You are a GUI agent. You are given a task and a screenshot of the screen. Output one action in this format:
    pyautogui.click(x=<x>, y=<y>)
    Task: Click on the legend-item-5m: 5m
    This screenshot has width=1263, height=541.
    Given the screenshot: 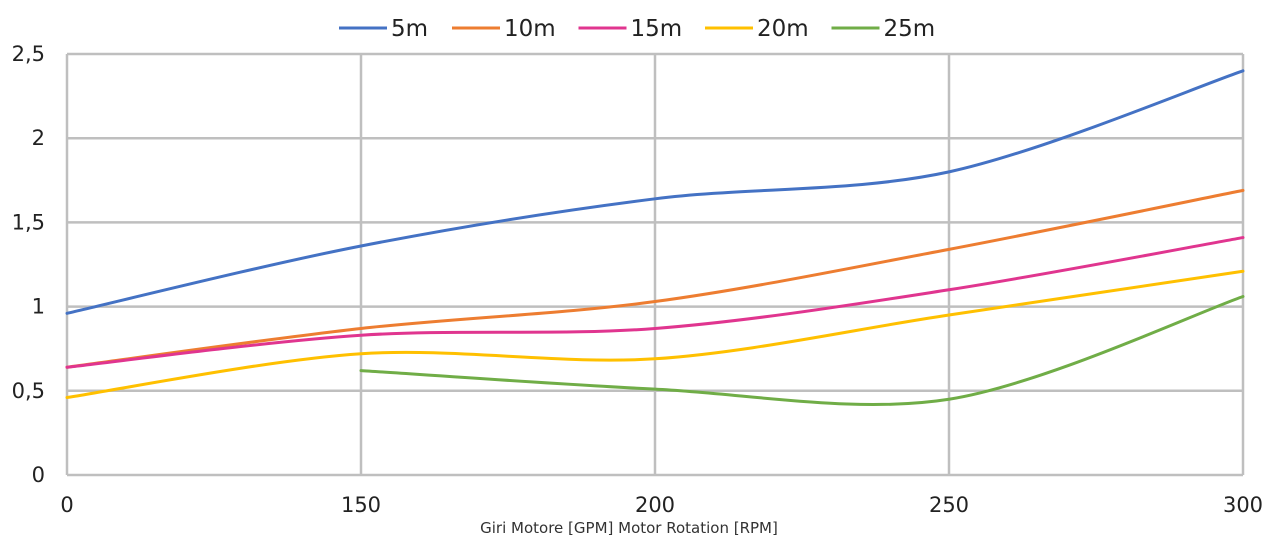 What is the action you would take?
    pyautogui.click(x=383, y=29)
    